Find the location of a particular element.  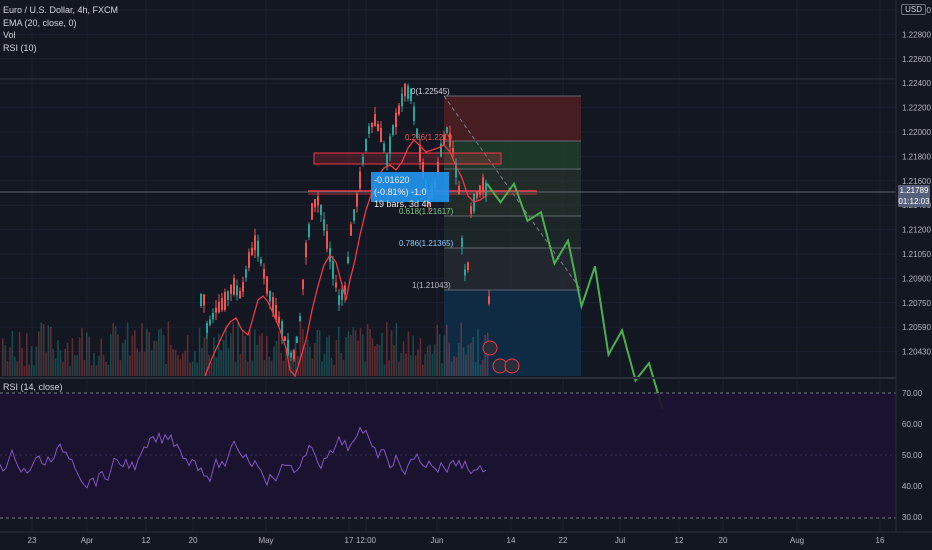

rsi-pane-label: RSI (14, close) is located at coordinates (33, 387).